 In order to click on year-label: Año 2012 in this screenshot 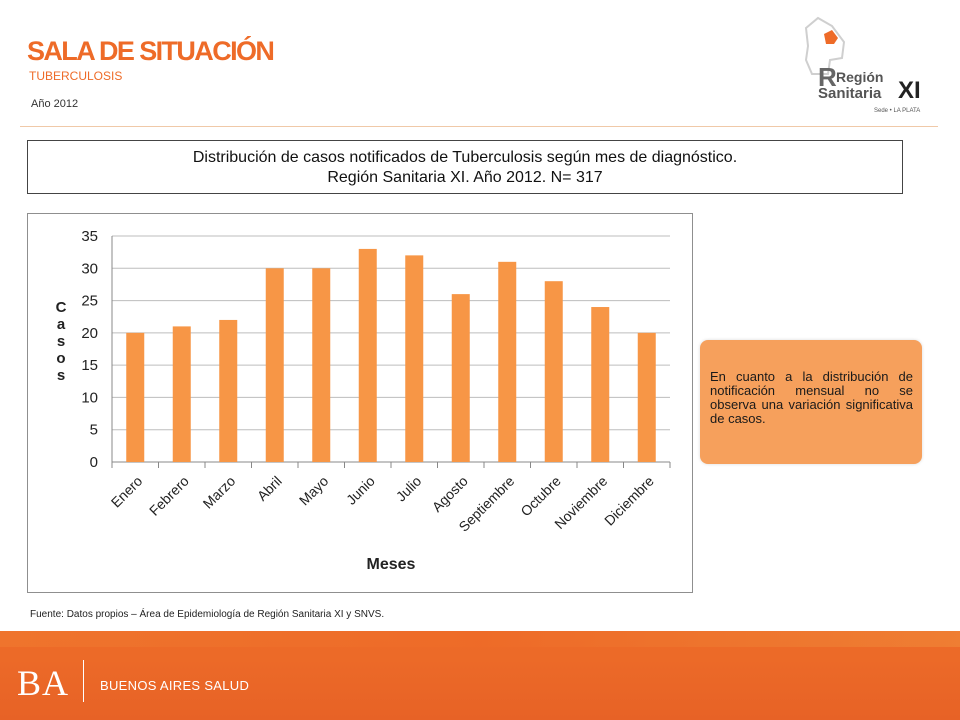, I will do `click(55, 104)`.